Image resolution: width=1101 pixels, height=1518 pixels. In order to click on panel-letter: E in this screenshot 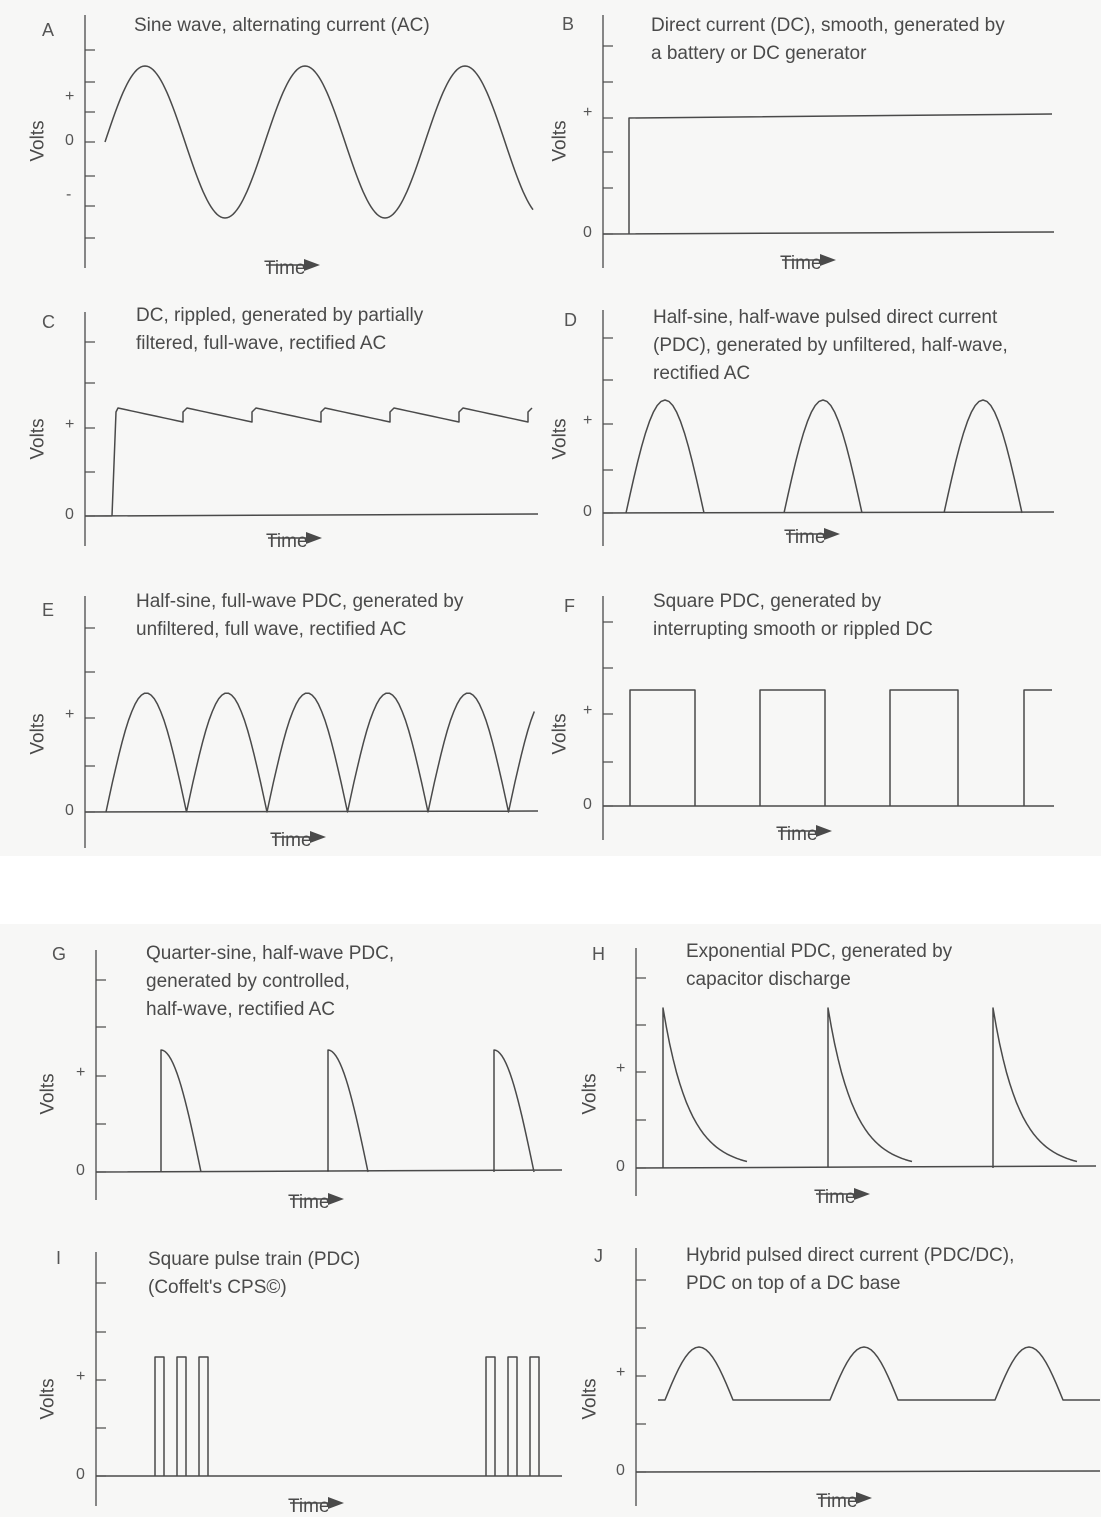, I will do `click(48, 610)`.